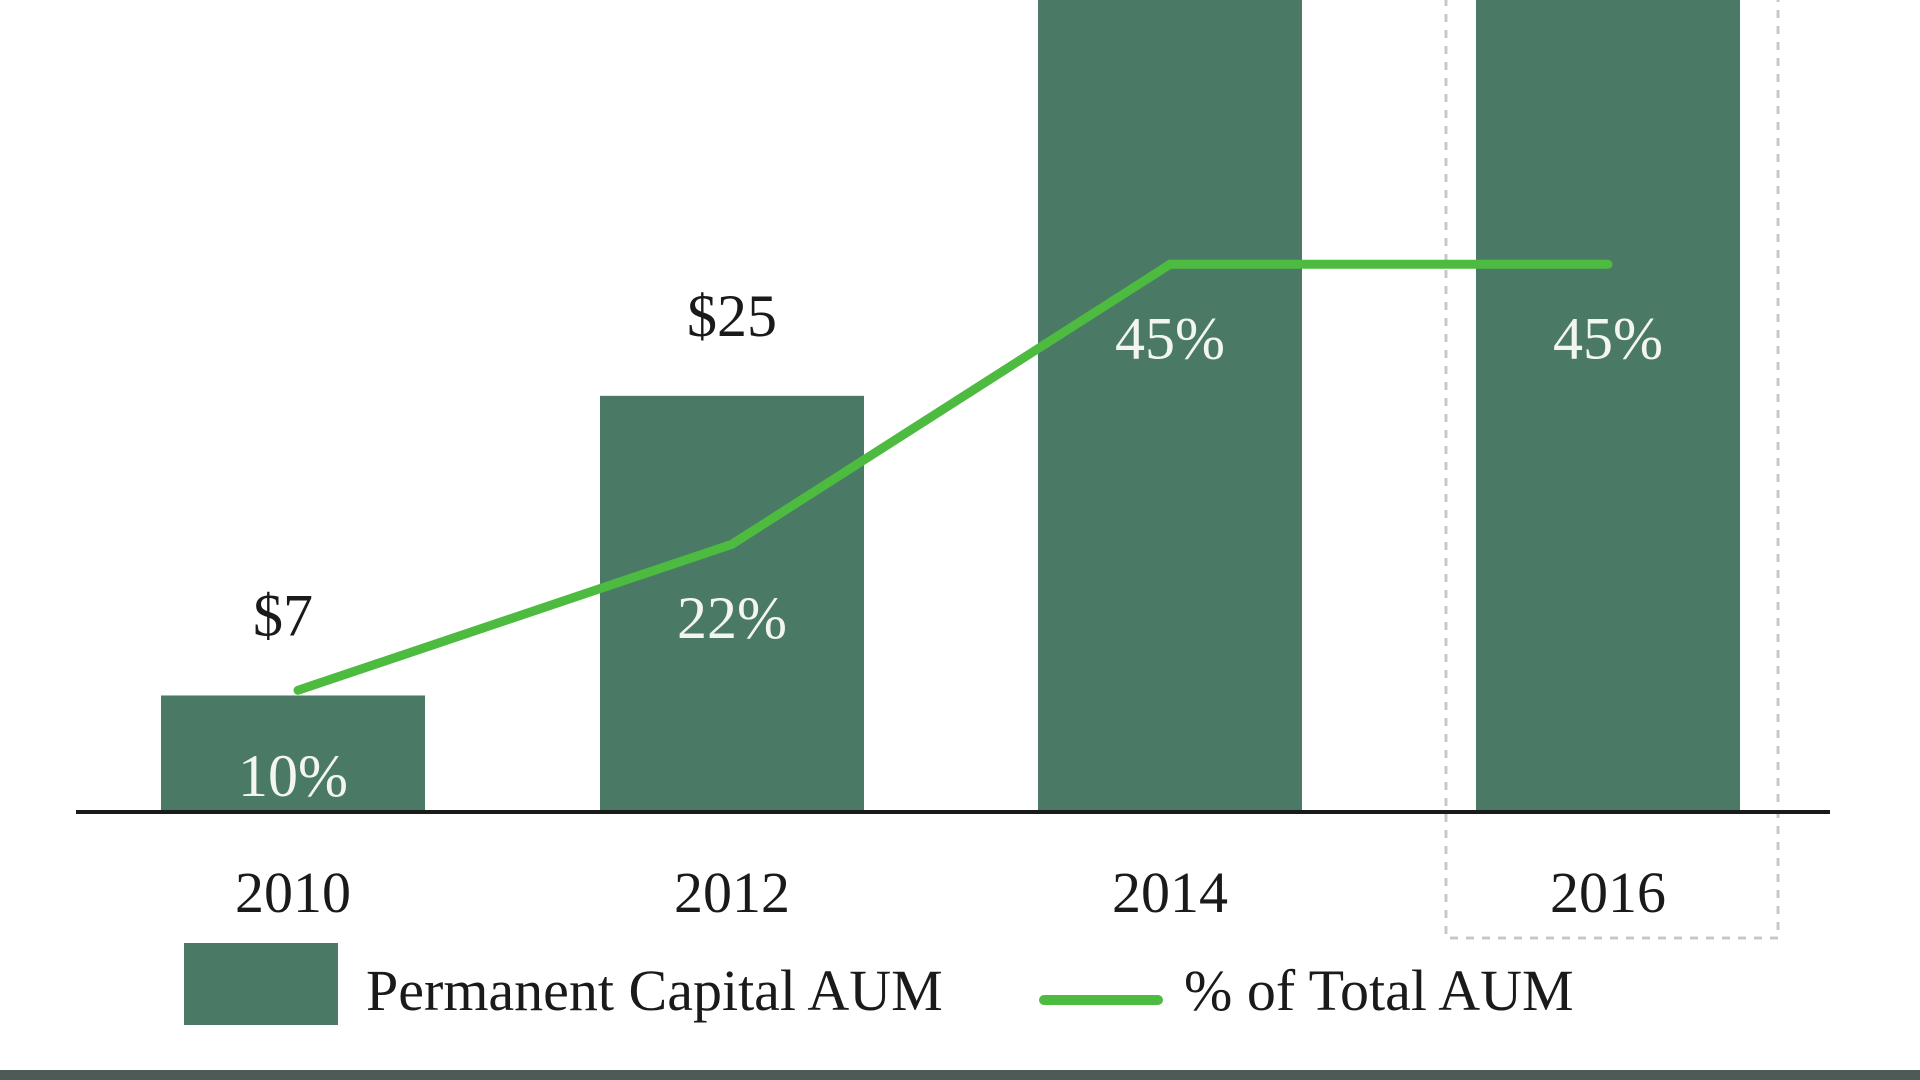 The height and width of the screenshot is (1080, 1920). What do you see at coordinates (732, 618) in the screenshot?
I see `pct-label-2012: 22%` at bounding box center [732, 618].